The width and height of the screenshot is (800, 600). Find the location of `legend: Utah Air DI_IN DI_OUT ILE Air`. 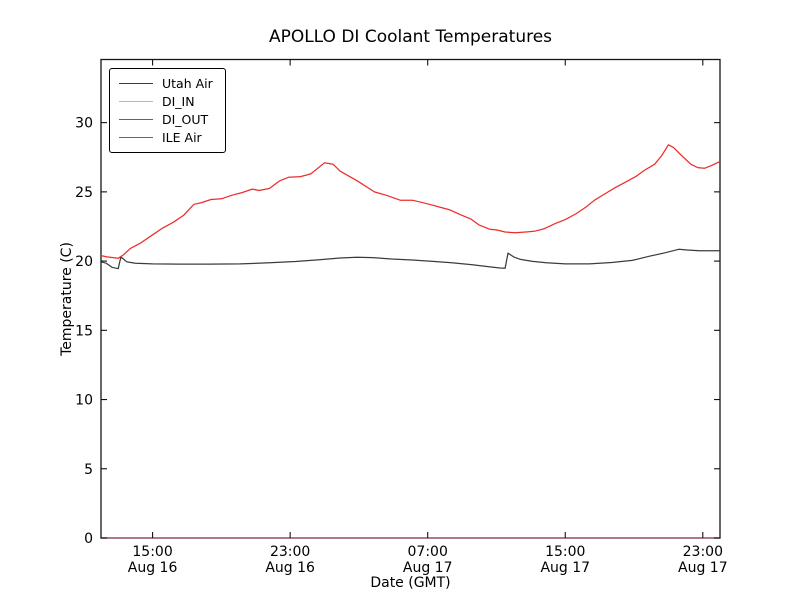

legend: Utah Air DI_IN DI_OUT ILE Air is located at coordinates (167, 110).